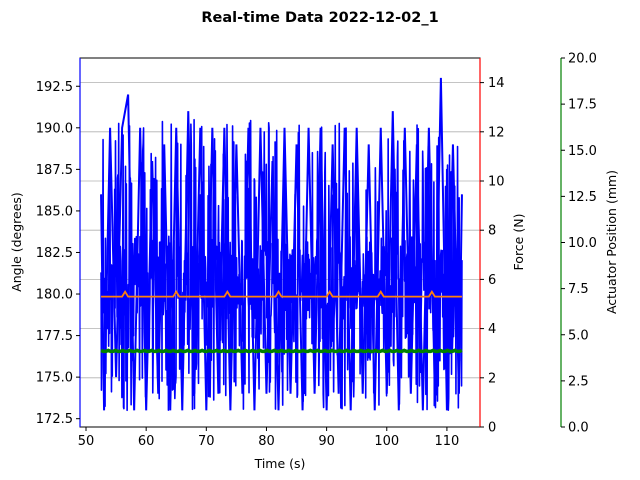 The height and width of the screenshot is (480, 640). What do you see at coordinates (54, 419) in the screenshot?
I see `angle-tick-label: 172.5` at bounding box center [54, 419].